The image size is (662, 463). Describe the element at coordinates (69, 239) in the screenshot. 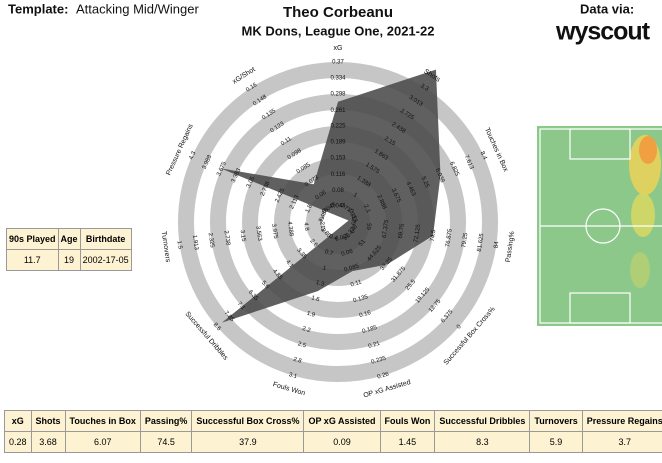

I see `info-header-cell: Age` at that location.